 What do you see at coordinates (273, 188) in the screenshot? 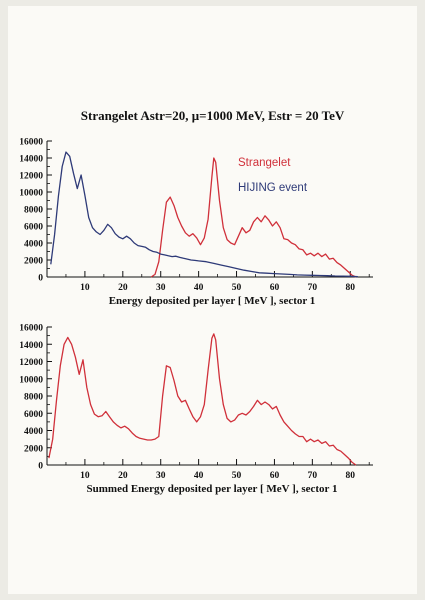
I see `legend-entry-hijing-event: HIJING event` at bounding box center [273, 188].